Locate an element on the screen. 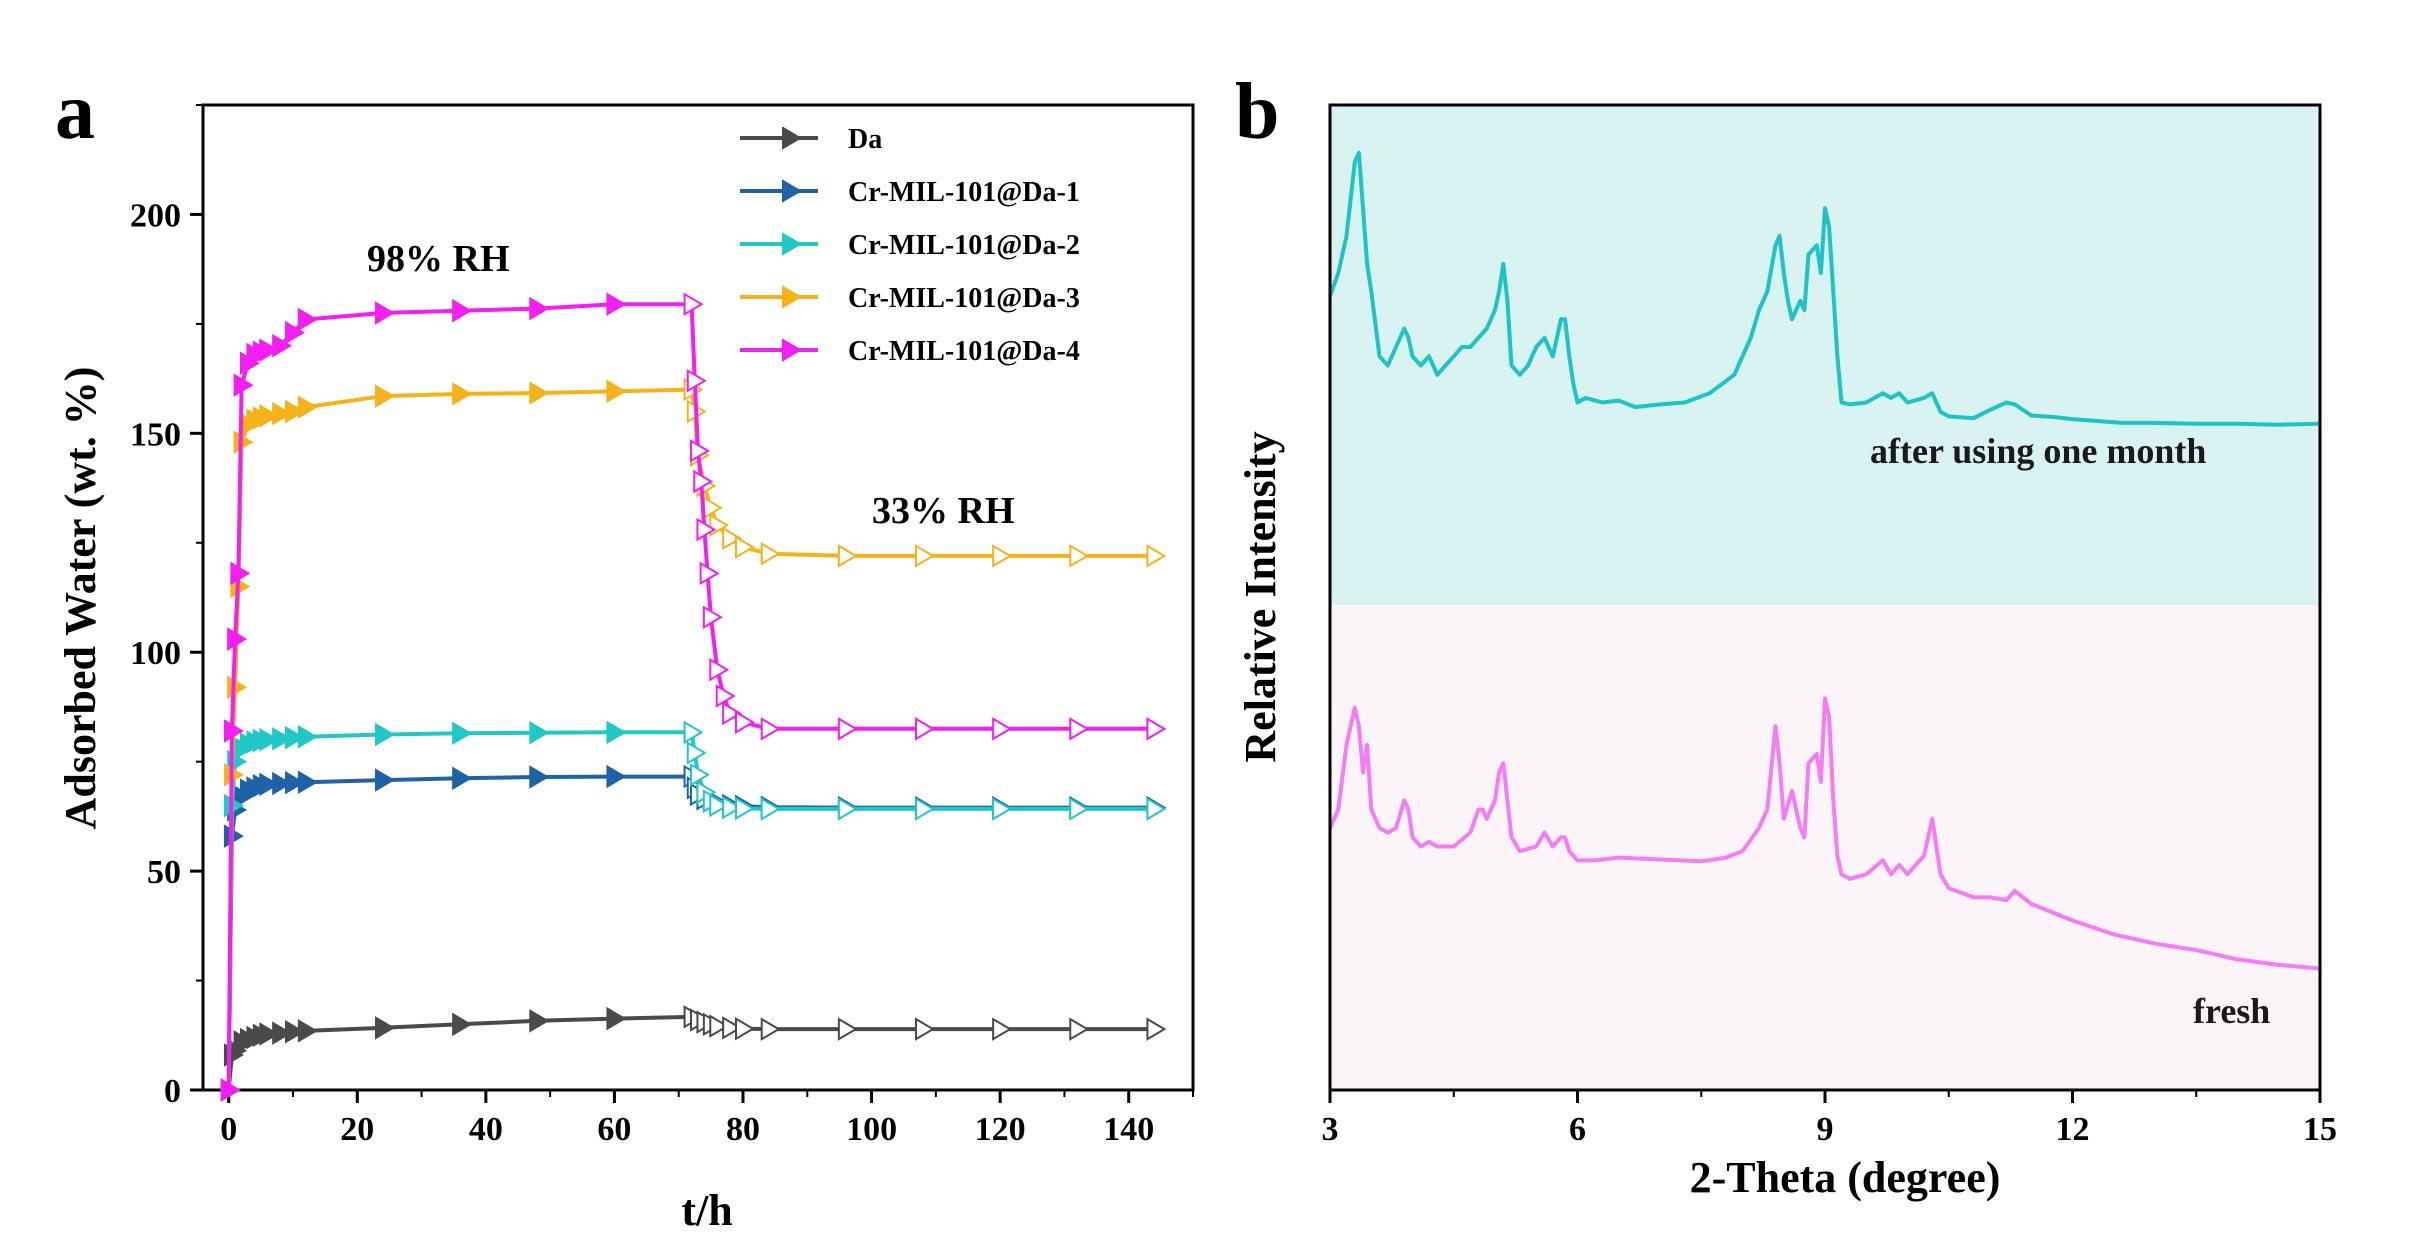 The image size is (2427, 1249). y-tick-label-50: 50 is located at coordinates (164, 872).